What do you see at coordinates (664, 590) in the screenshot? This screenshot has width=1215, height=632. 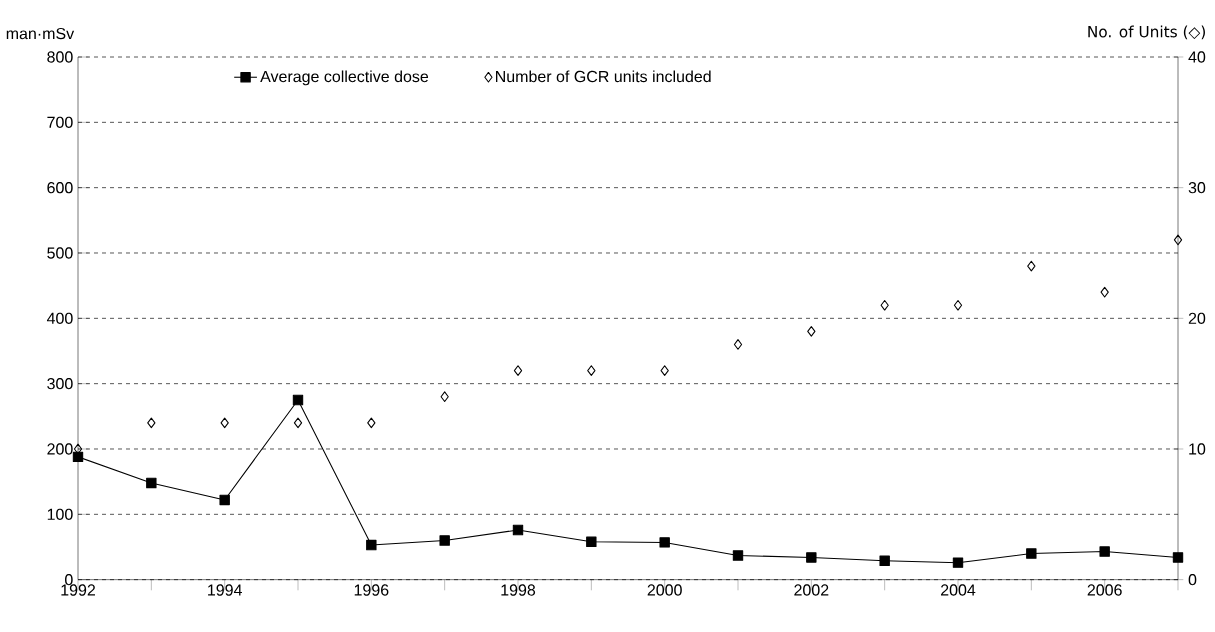 I see `x-tick-label: 2000` at bounding box center [664, 590].